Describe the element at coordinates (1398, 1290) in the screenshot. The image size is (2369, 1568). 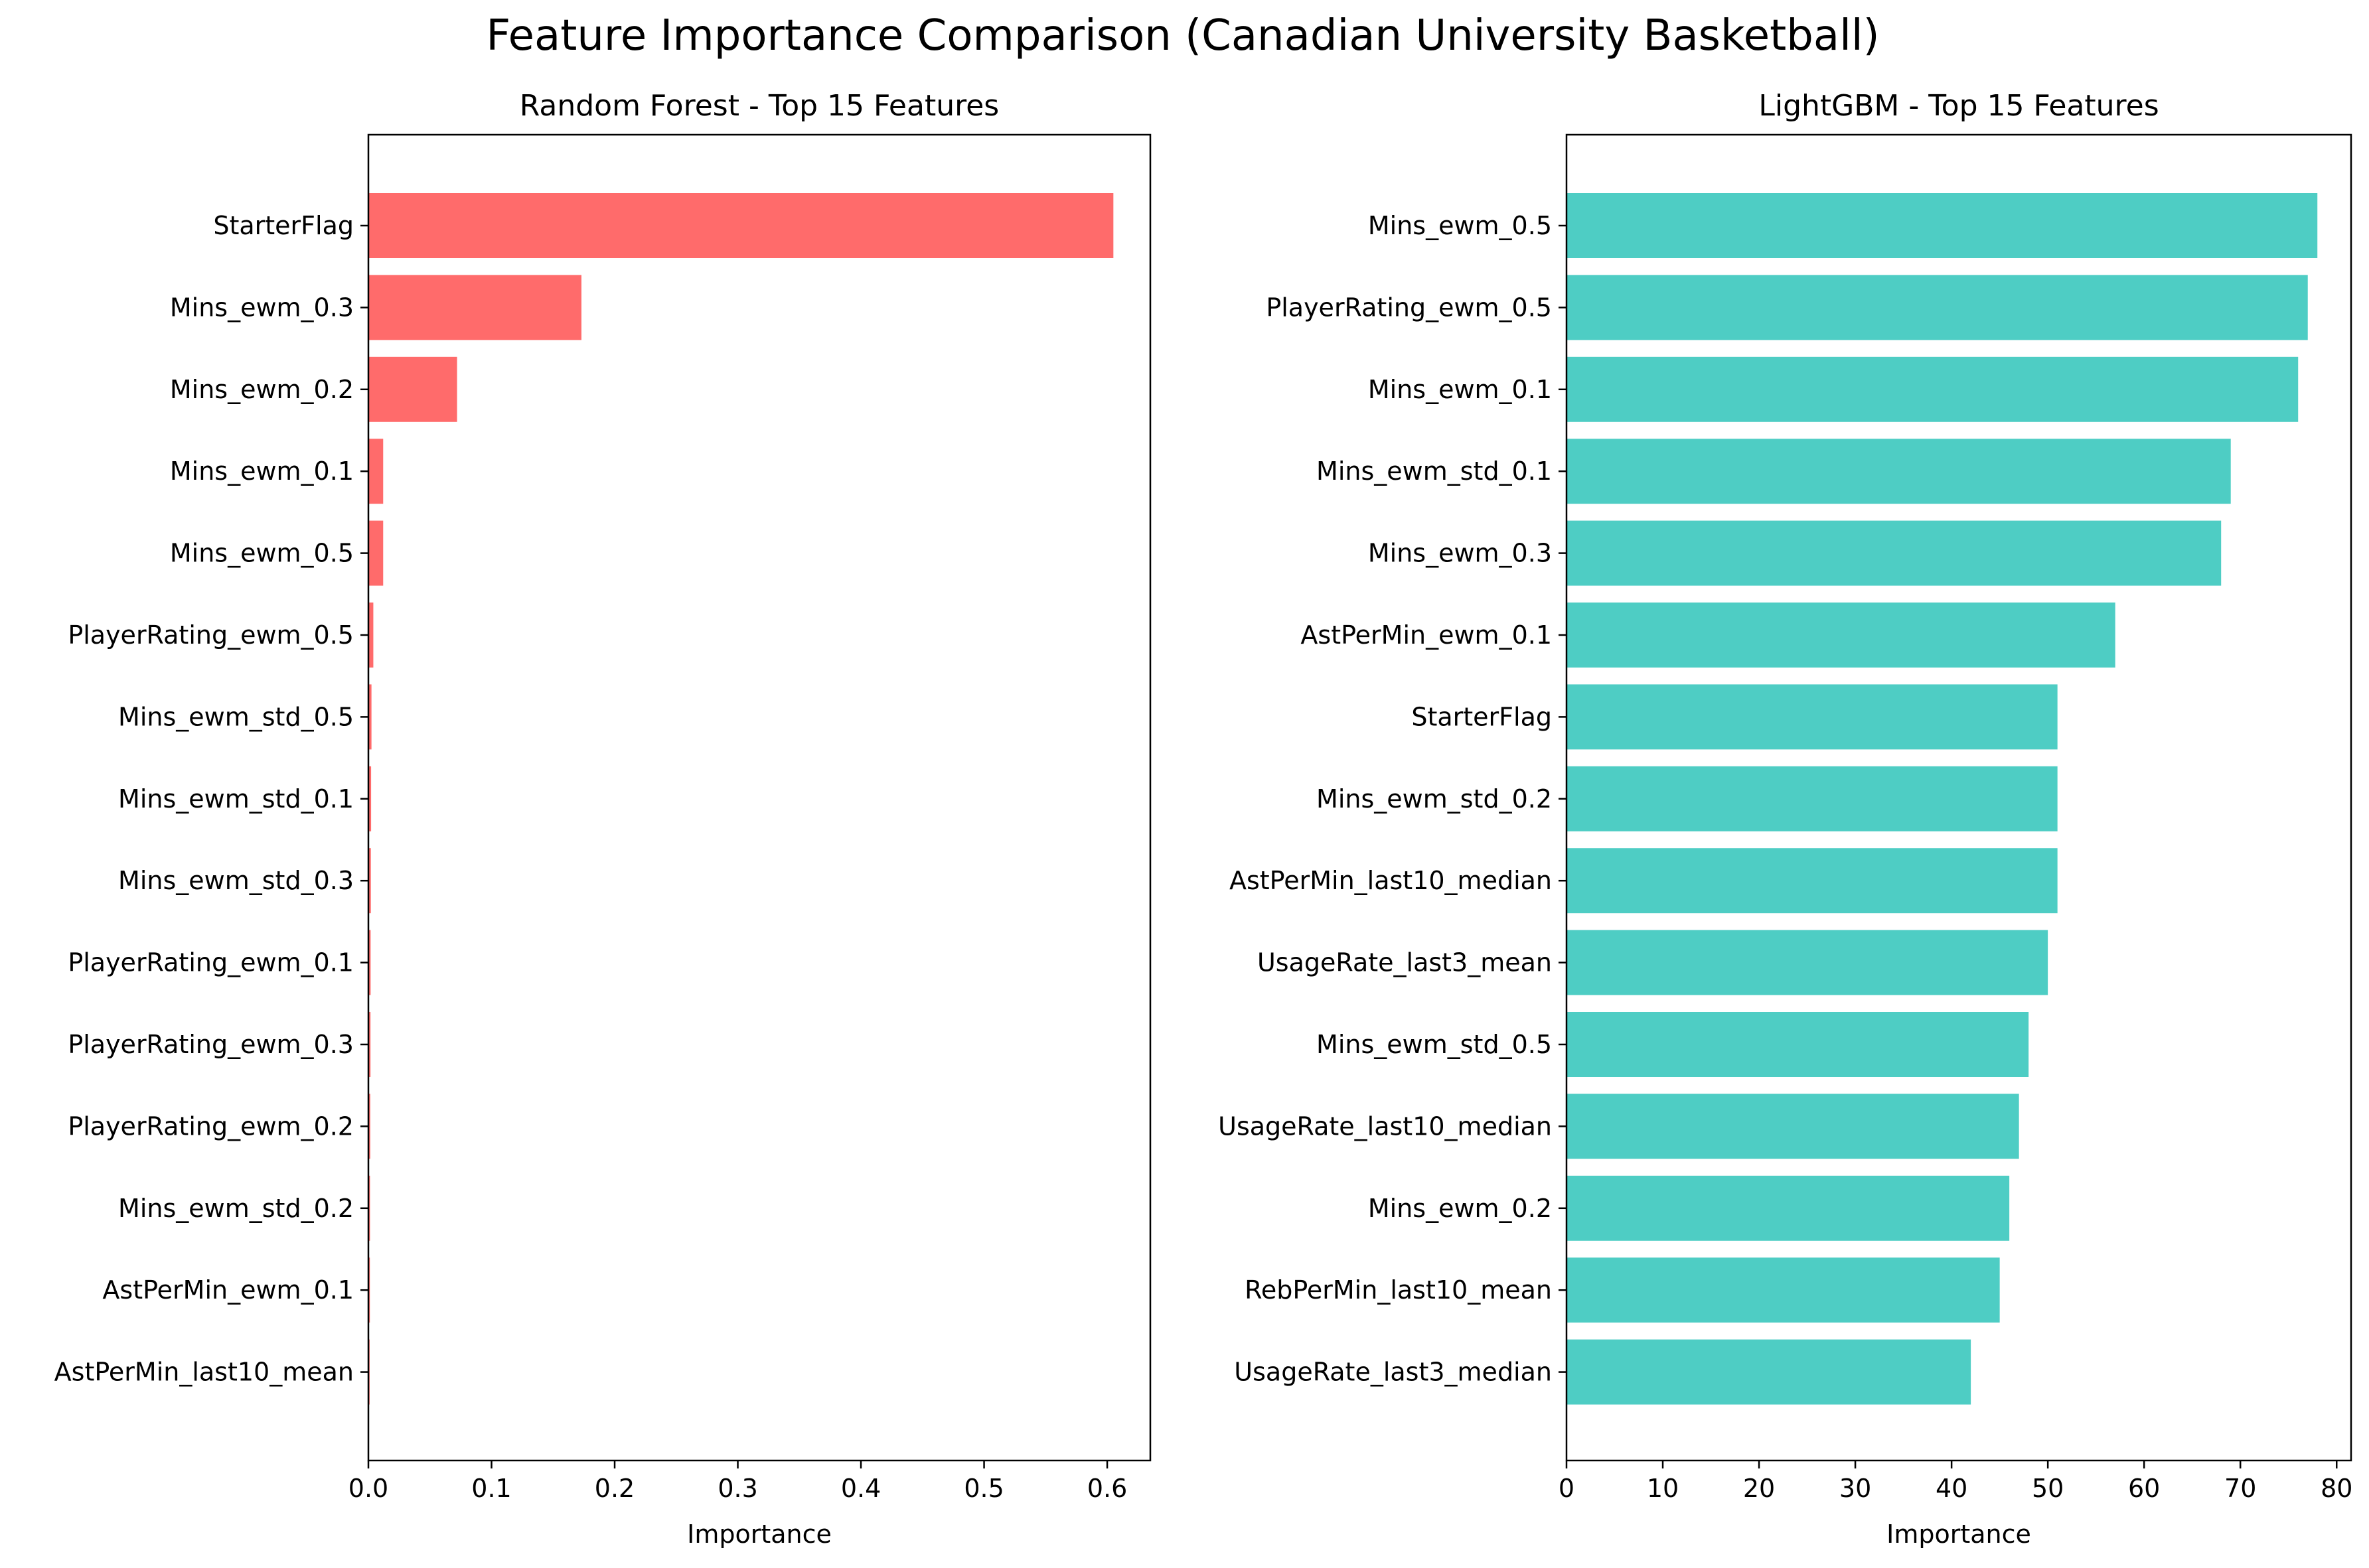
I see `lightgbm-feature-label: RebPerMin_last10_mean` at that location.